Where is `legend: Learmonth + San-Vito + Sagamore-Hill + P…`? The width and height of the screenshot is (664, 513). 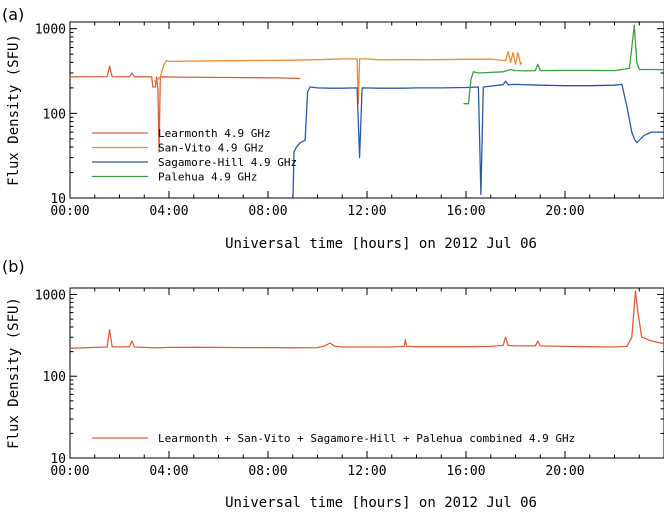
legend: Learmonth + San-Vito + Sagamore-Hill + P… is located at coordinates (333, 438).